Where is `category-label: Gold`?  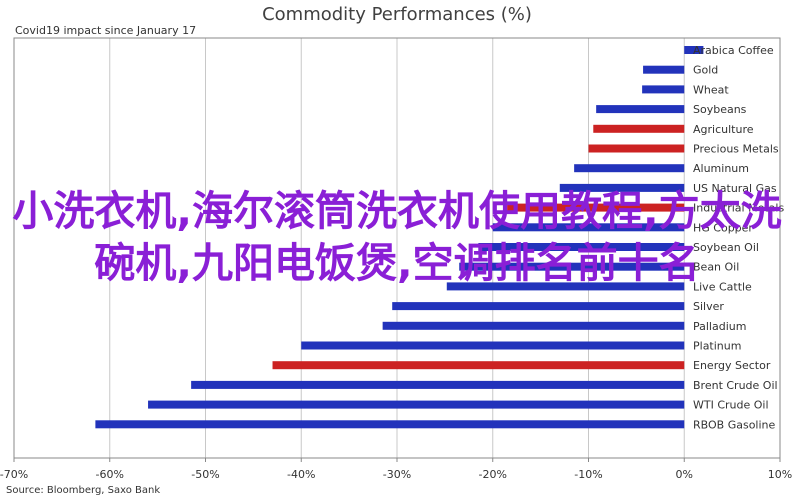 category-label: Gold is located at coordinates (705, 70).